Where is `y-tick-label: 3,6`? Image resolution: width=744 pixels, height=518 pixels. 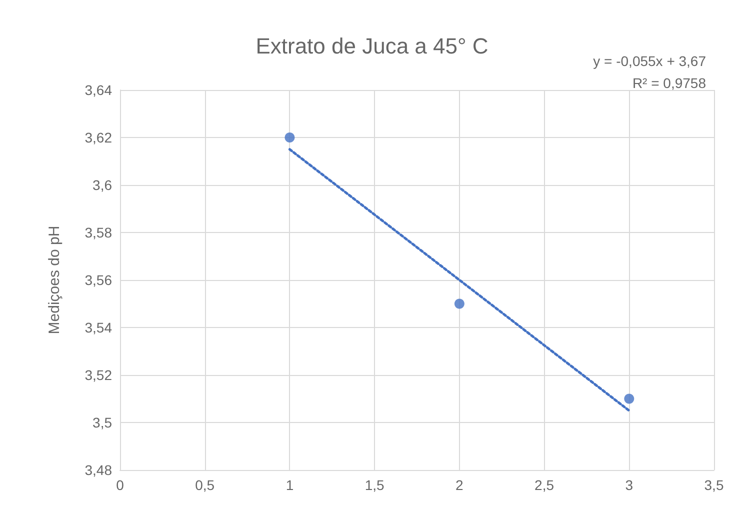 y-tick-label: 3,6 is located at coordinates (102, 185).